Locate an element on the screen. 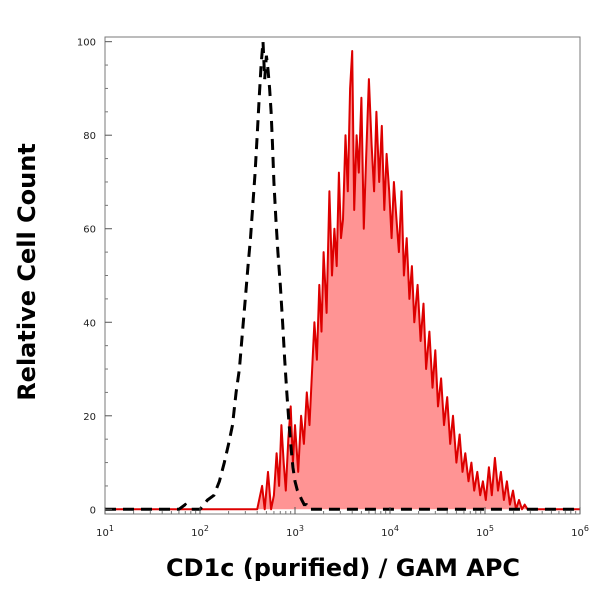  x-tick-label-3: 10⁴ is located at coordinates (390, 531).